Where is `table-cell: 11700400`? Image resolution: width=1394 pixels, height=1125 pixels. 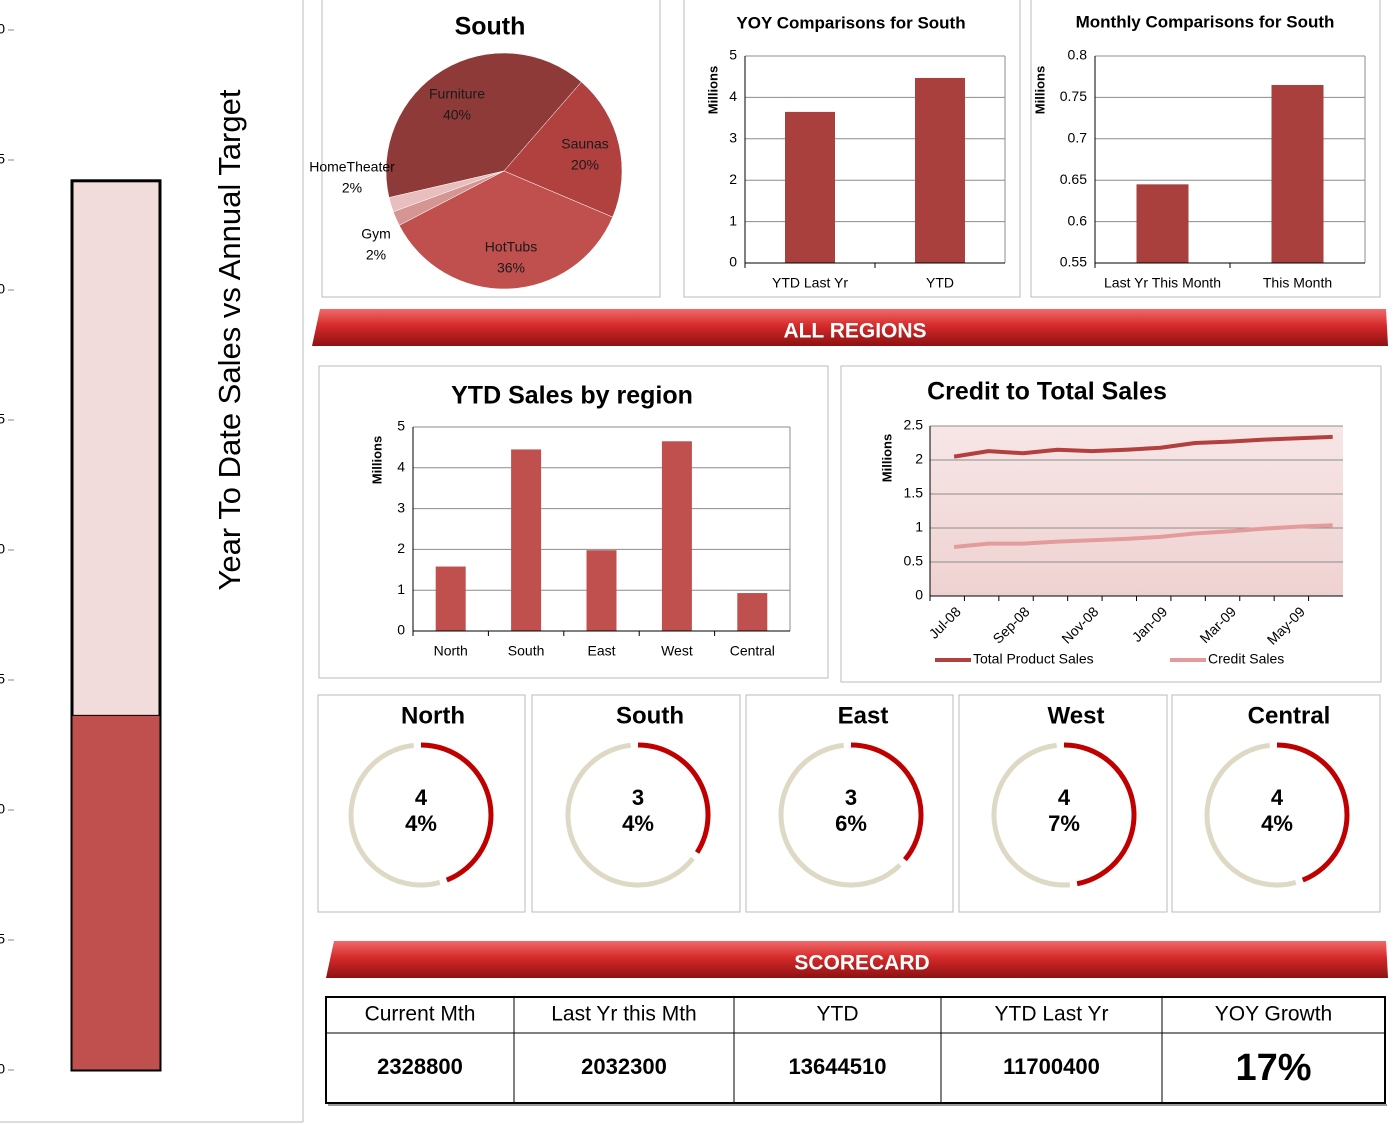
table-cell: 11700400 is located at coordinates (1051, 1066).